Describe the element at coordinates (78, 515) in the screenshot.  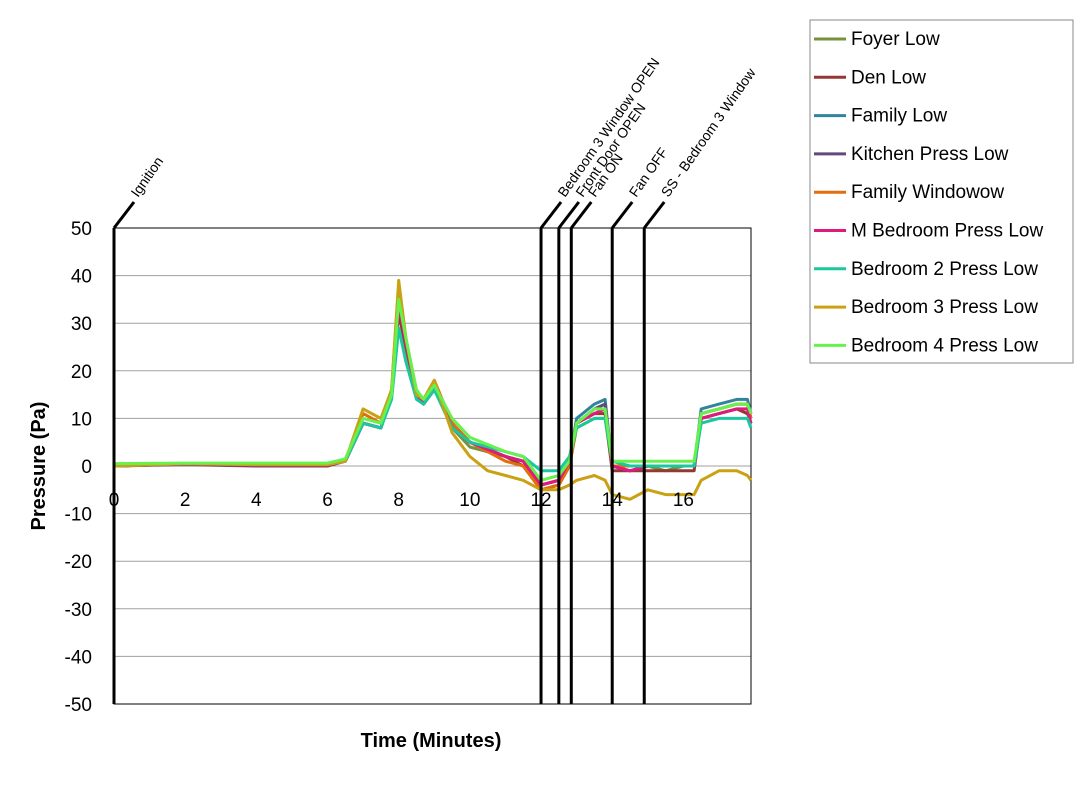
I see `y-tick-label: -10` at that location.